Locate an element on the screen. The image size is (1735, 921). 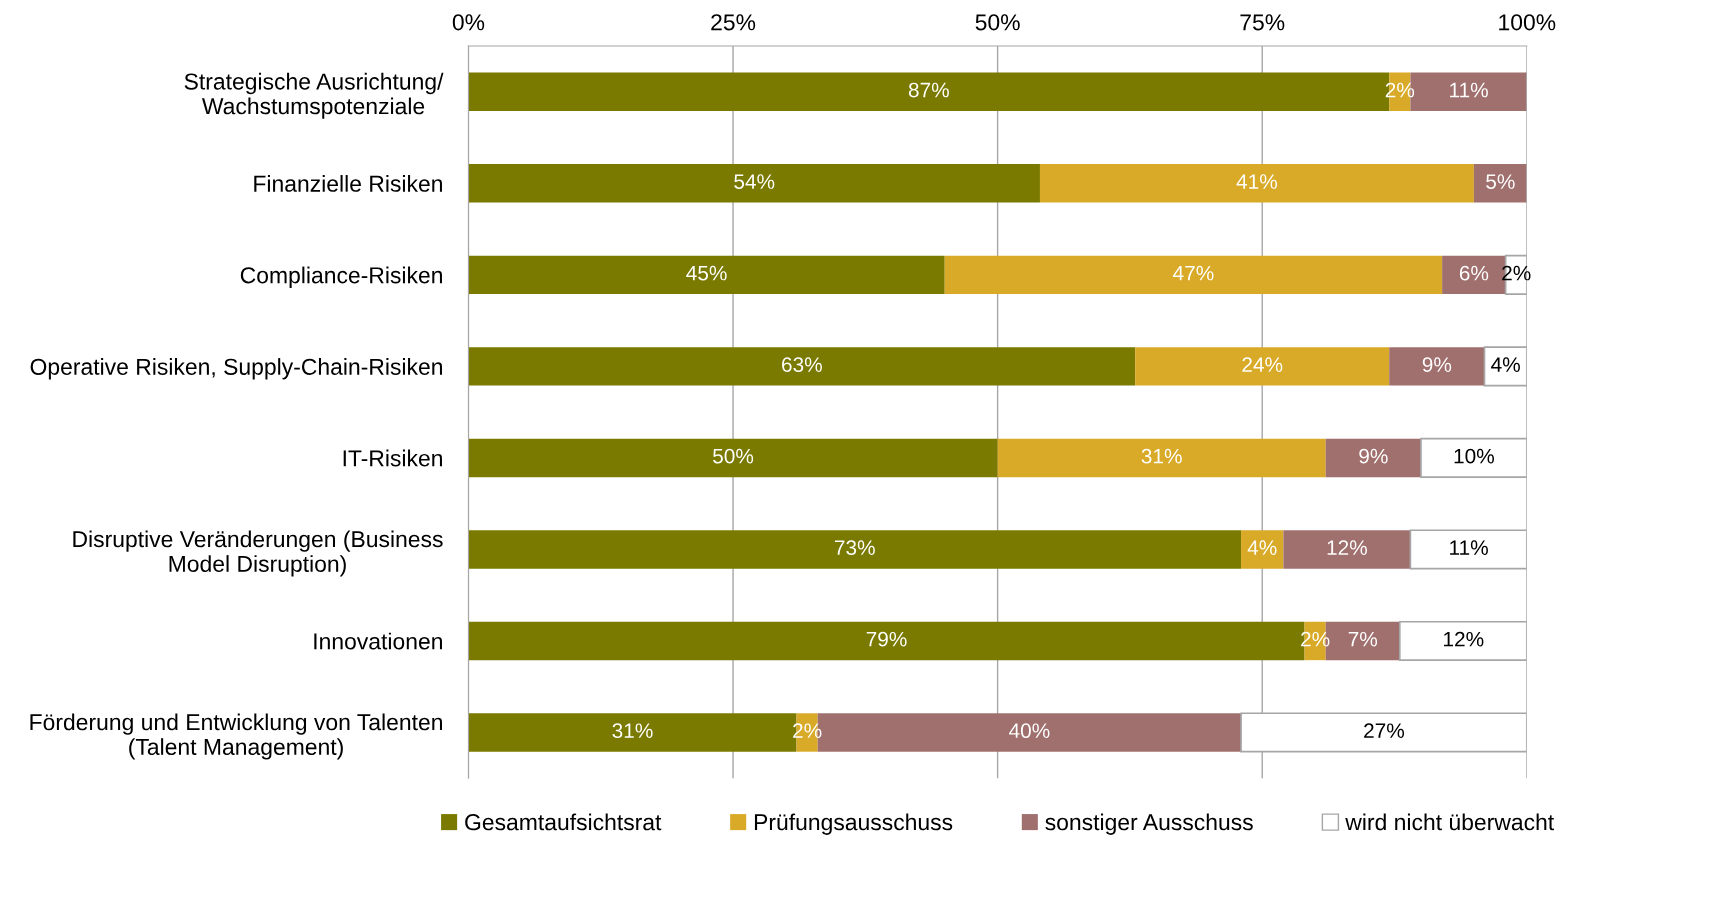
data-label: 45% is located at coordinates (706, 273).